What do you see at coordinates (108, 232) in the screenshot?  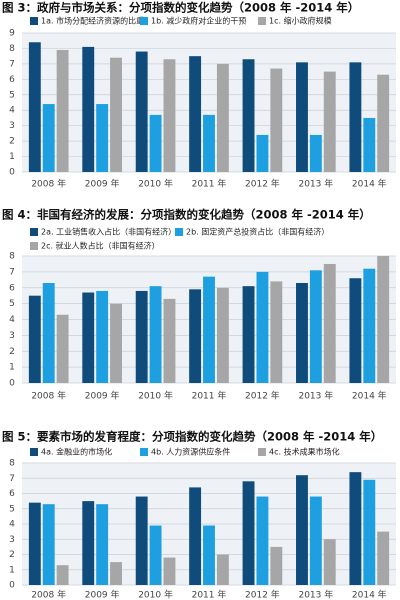 I see `legend-label: 2a. 工业销售收入占比（非国有经济）` at bounding box center [108, 232].